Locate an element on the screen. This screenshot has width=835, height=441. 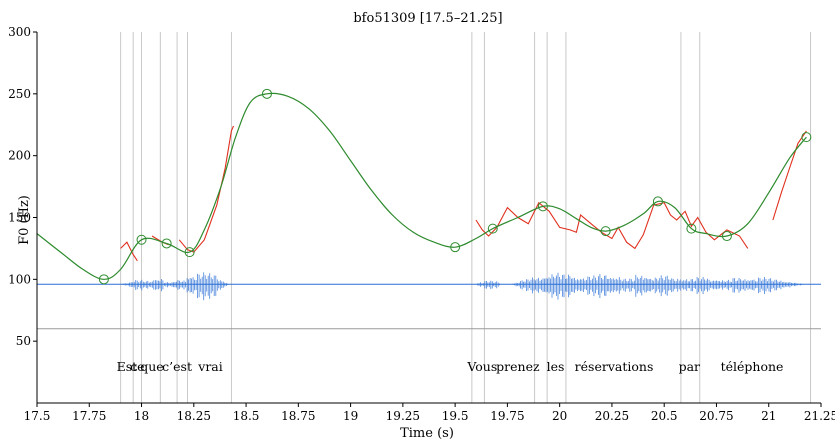
word-label: prenez is located at coordinates (518, 366).